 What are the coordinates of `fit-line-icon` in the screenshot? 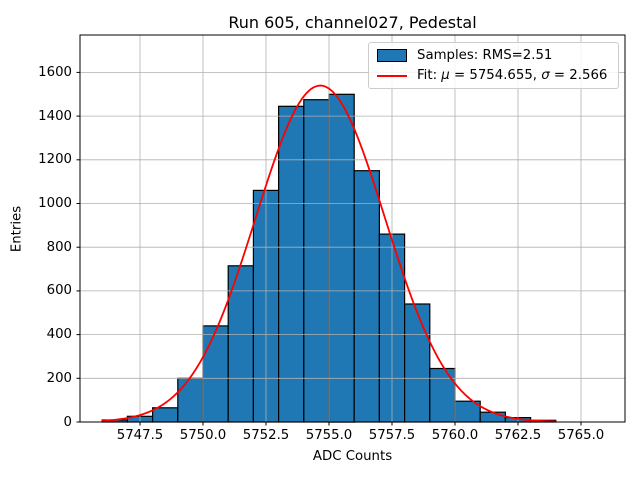 It's located at (392, 75).